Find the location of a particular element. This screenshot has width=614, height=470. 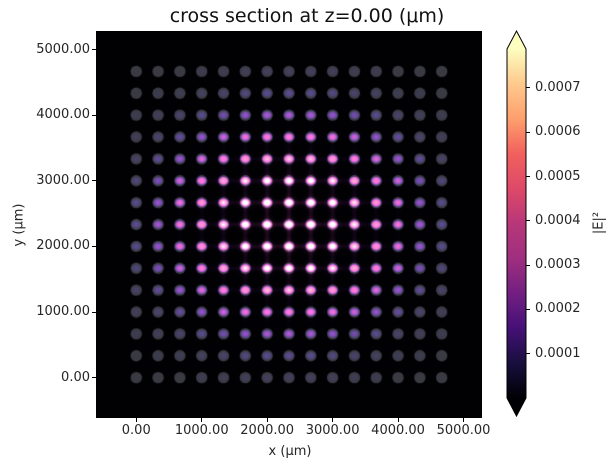

colorbar-tick-label: 0.0002 is located at coordinates (558, 309).